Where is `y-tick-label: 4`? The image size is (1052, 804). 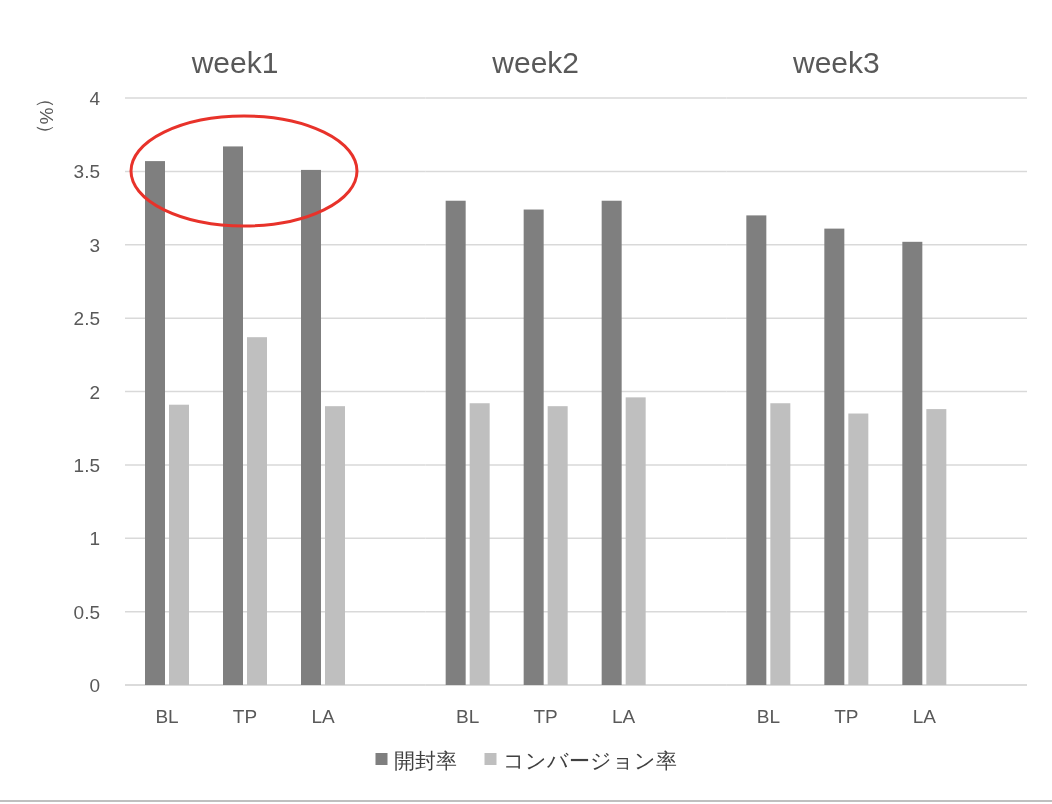 y-tick-label: 4 is located at coordinates (95, 98).